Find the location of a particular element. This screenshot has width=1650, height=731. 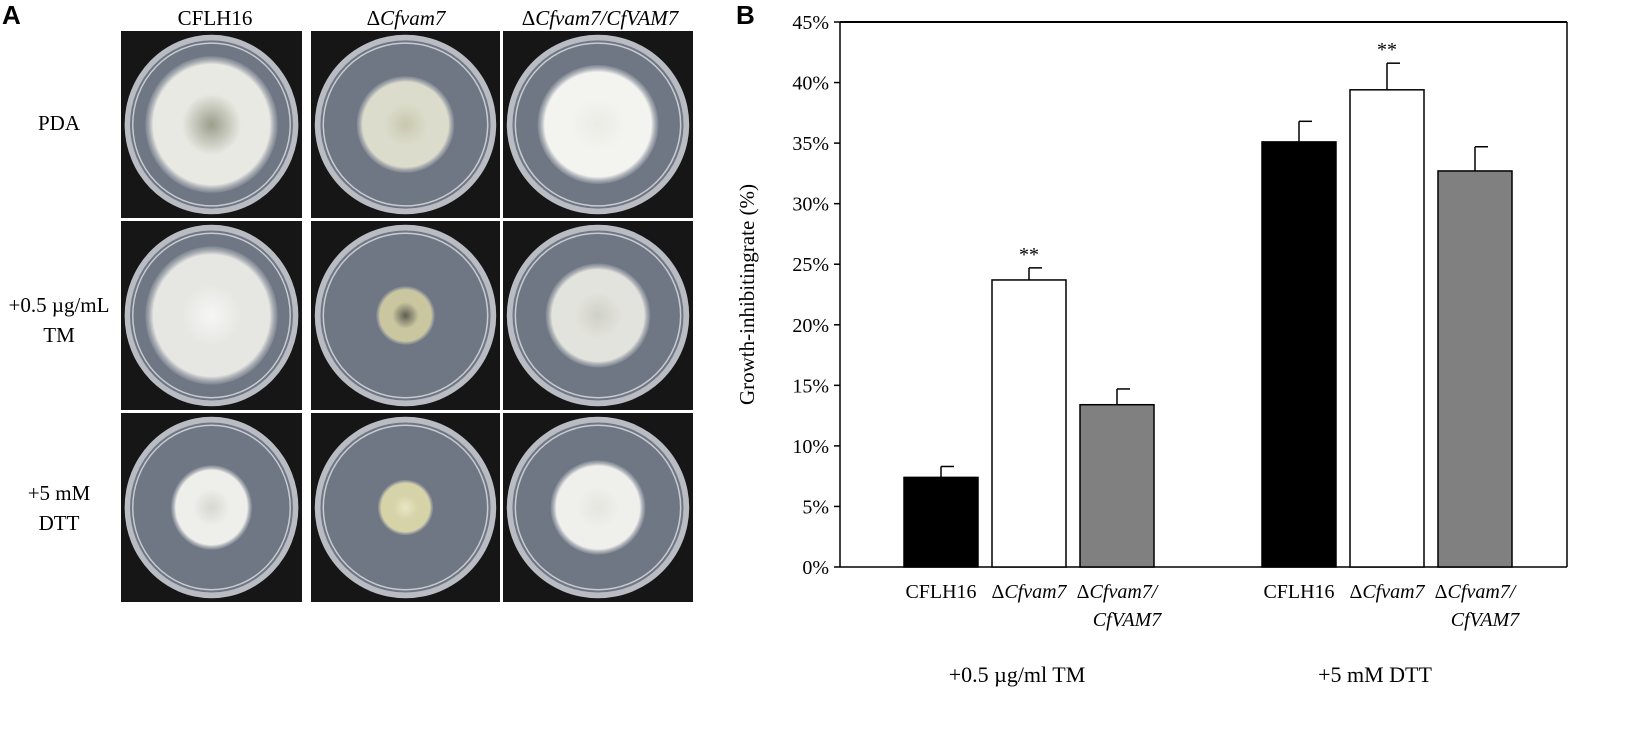

plate-pda-cfvam7-complement is located at coordinates (598, 124).